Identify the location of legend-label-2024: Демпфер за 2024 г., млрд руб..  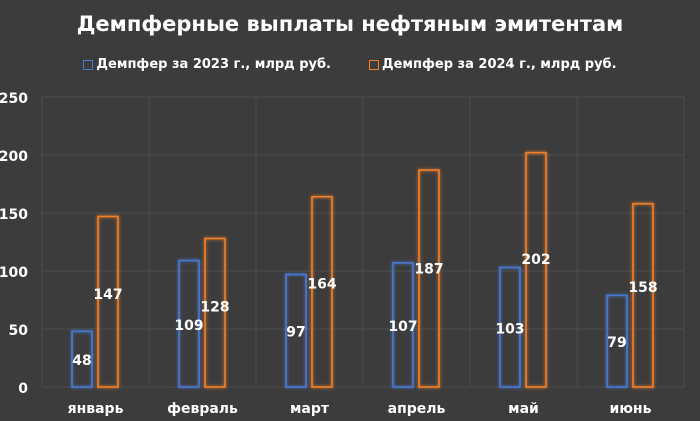
(499, 64).